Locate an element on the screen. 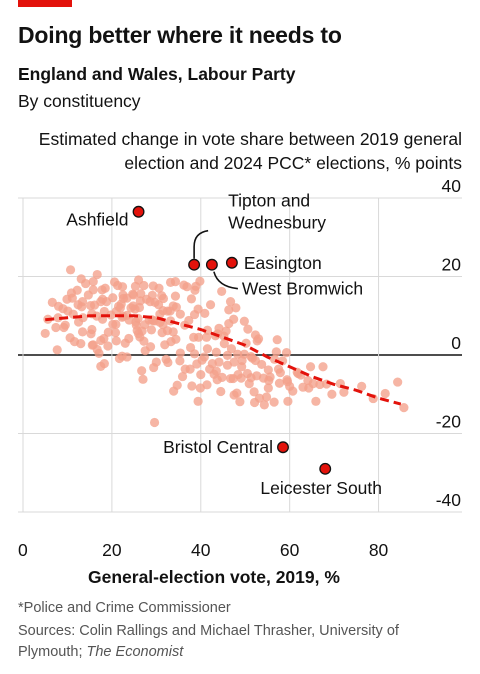  x-tick-label: 20 is located at coordinates (112, 550).